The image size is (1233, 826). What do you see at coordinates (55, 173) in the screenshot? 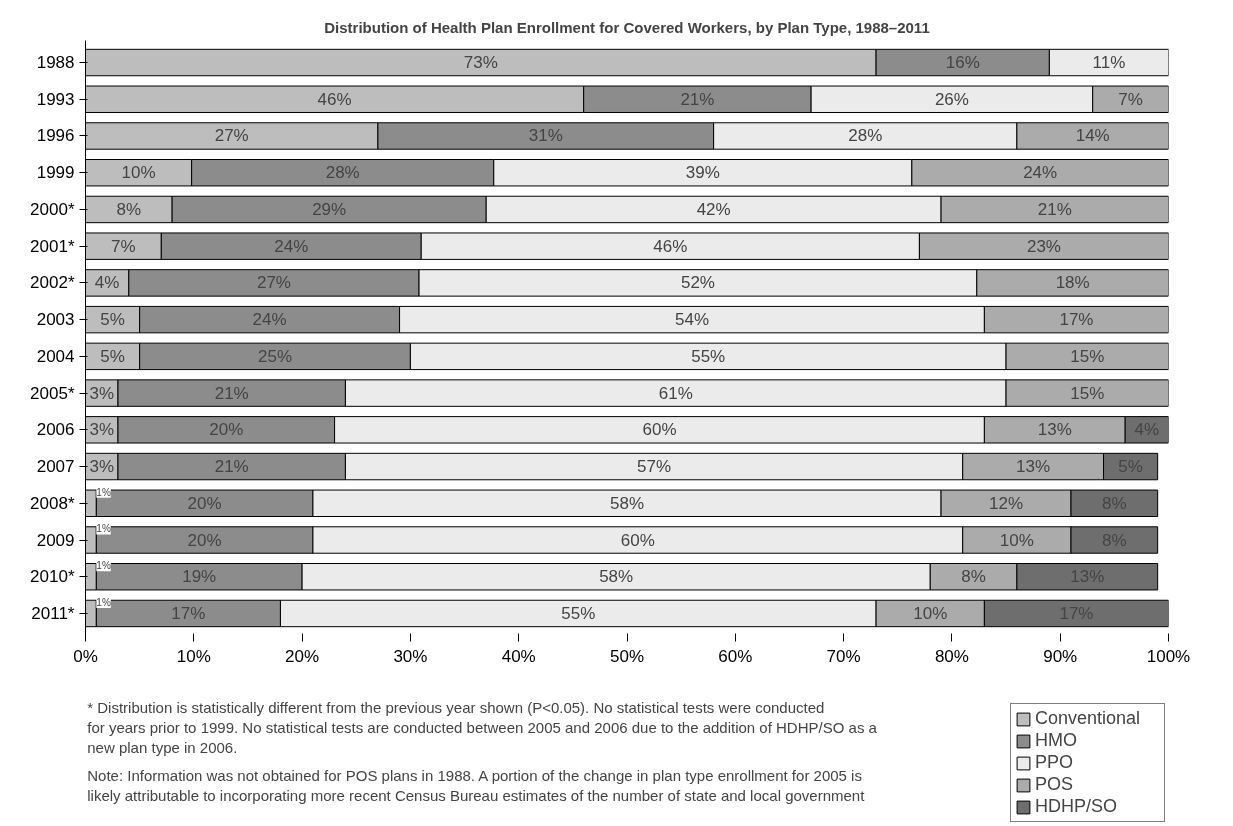
I see `y-tick-label: 1999` at bounding box center [55, 173].